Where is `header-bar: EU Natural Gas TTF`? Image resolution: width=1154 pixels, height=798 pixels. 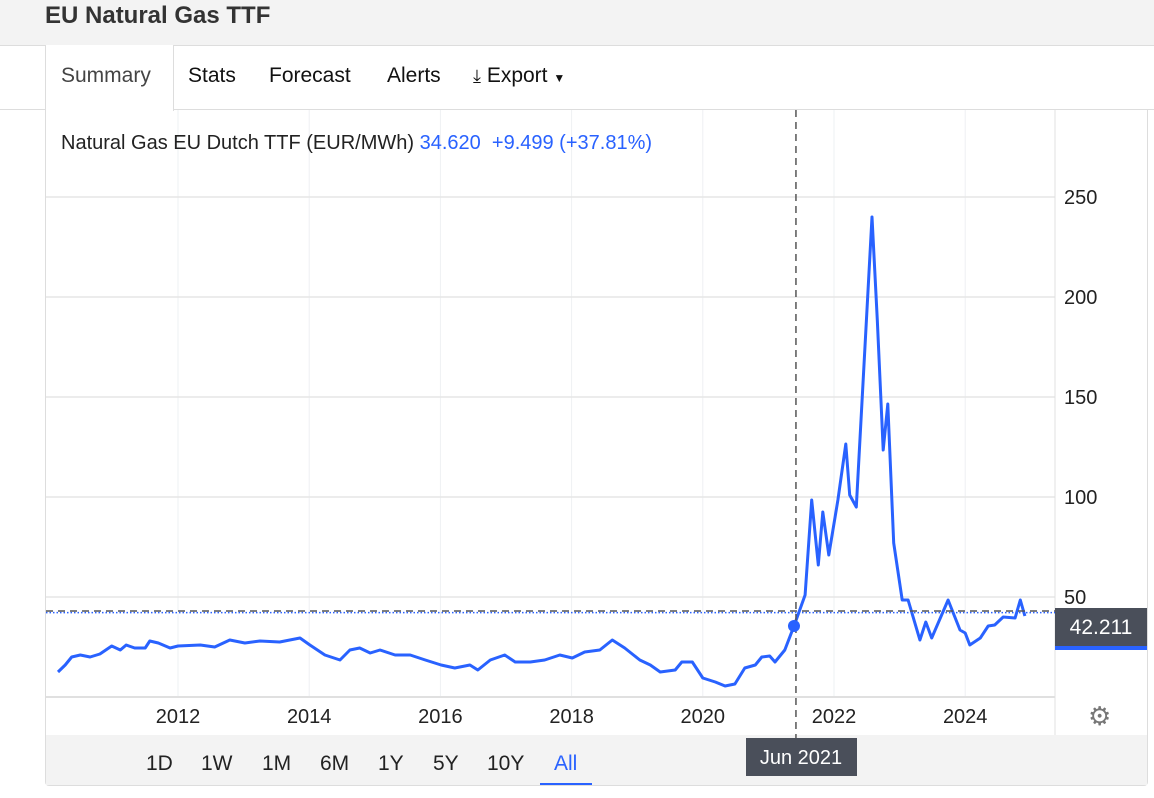 header-bar: EU Natural Gas TTF is located at coordinates (577, 23).